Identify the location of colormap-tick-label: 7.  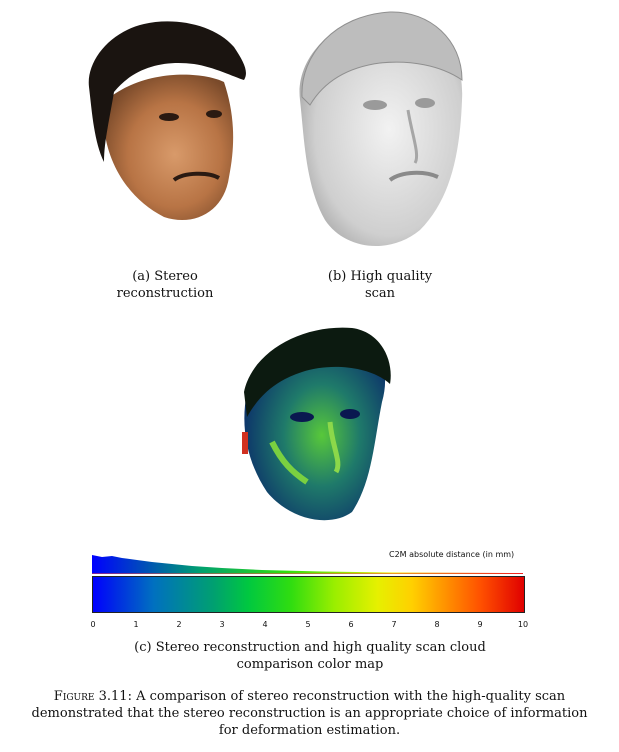
(394, 624).